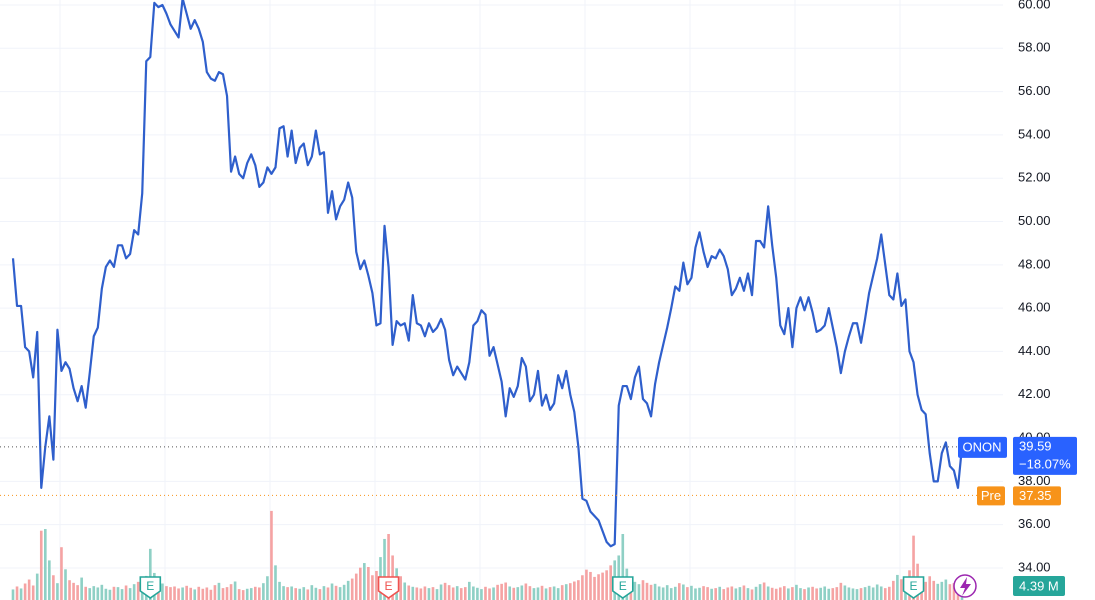 This screenshot has height=600, width=1095. I want to click on y-tick-label: 56.00, so click(1034, 90).